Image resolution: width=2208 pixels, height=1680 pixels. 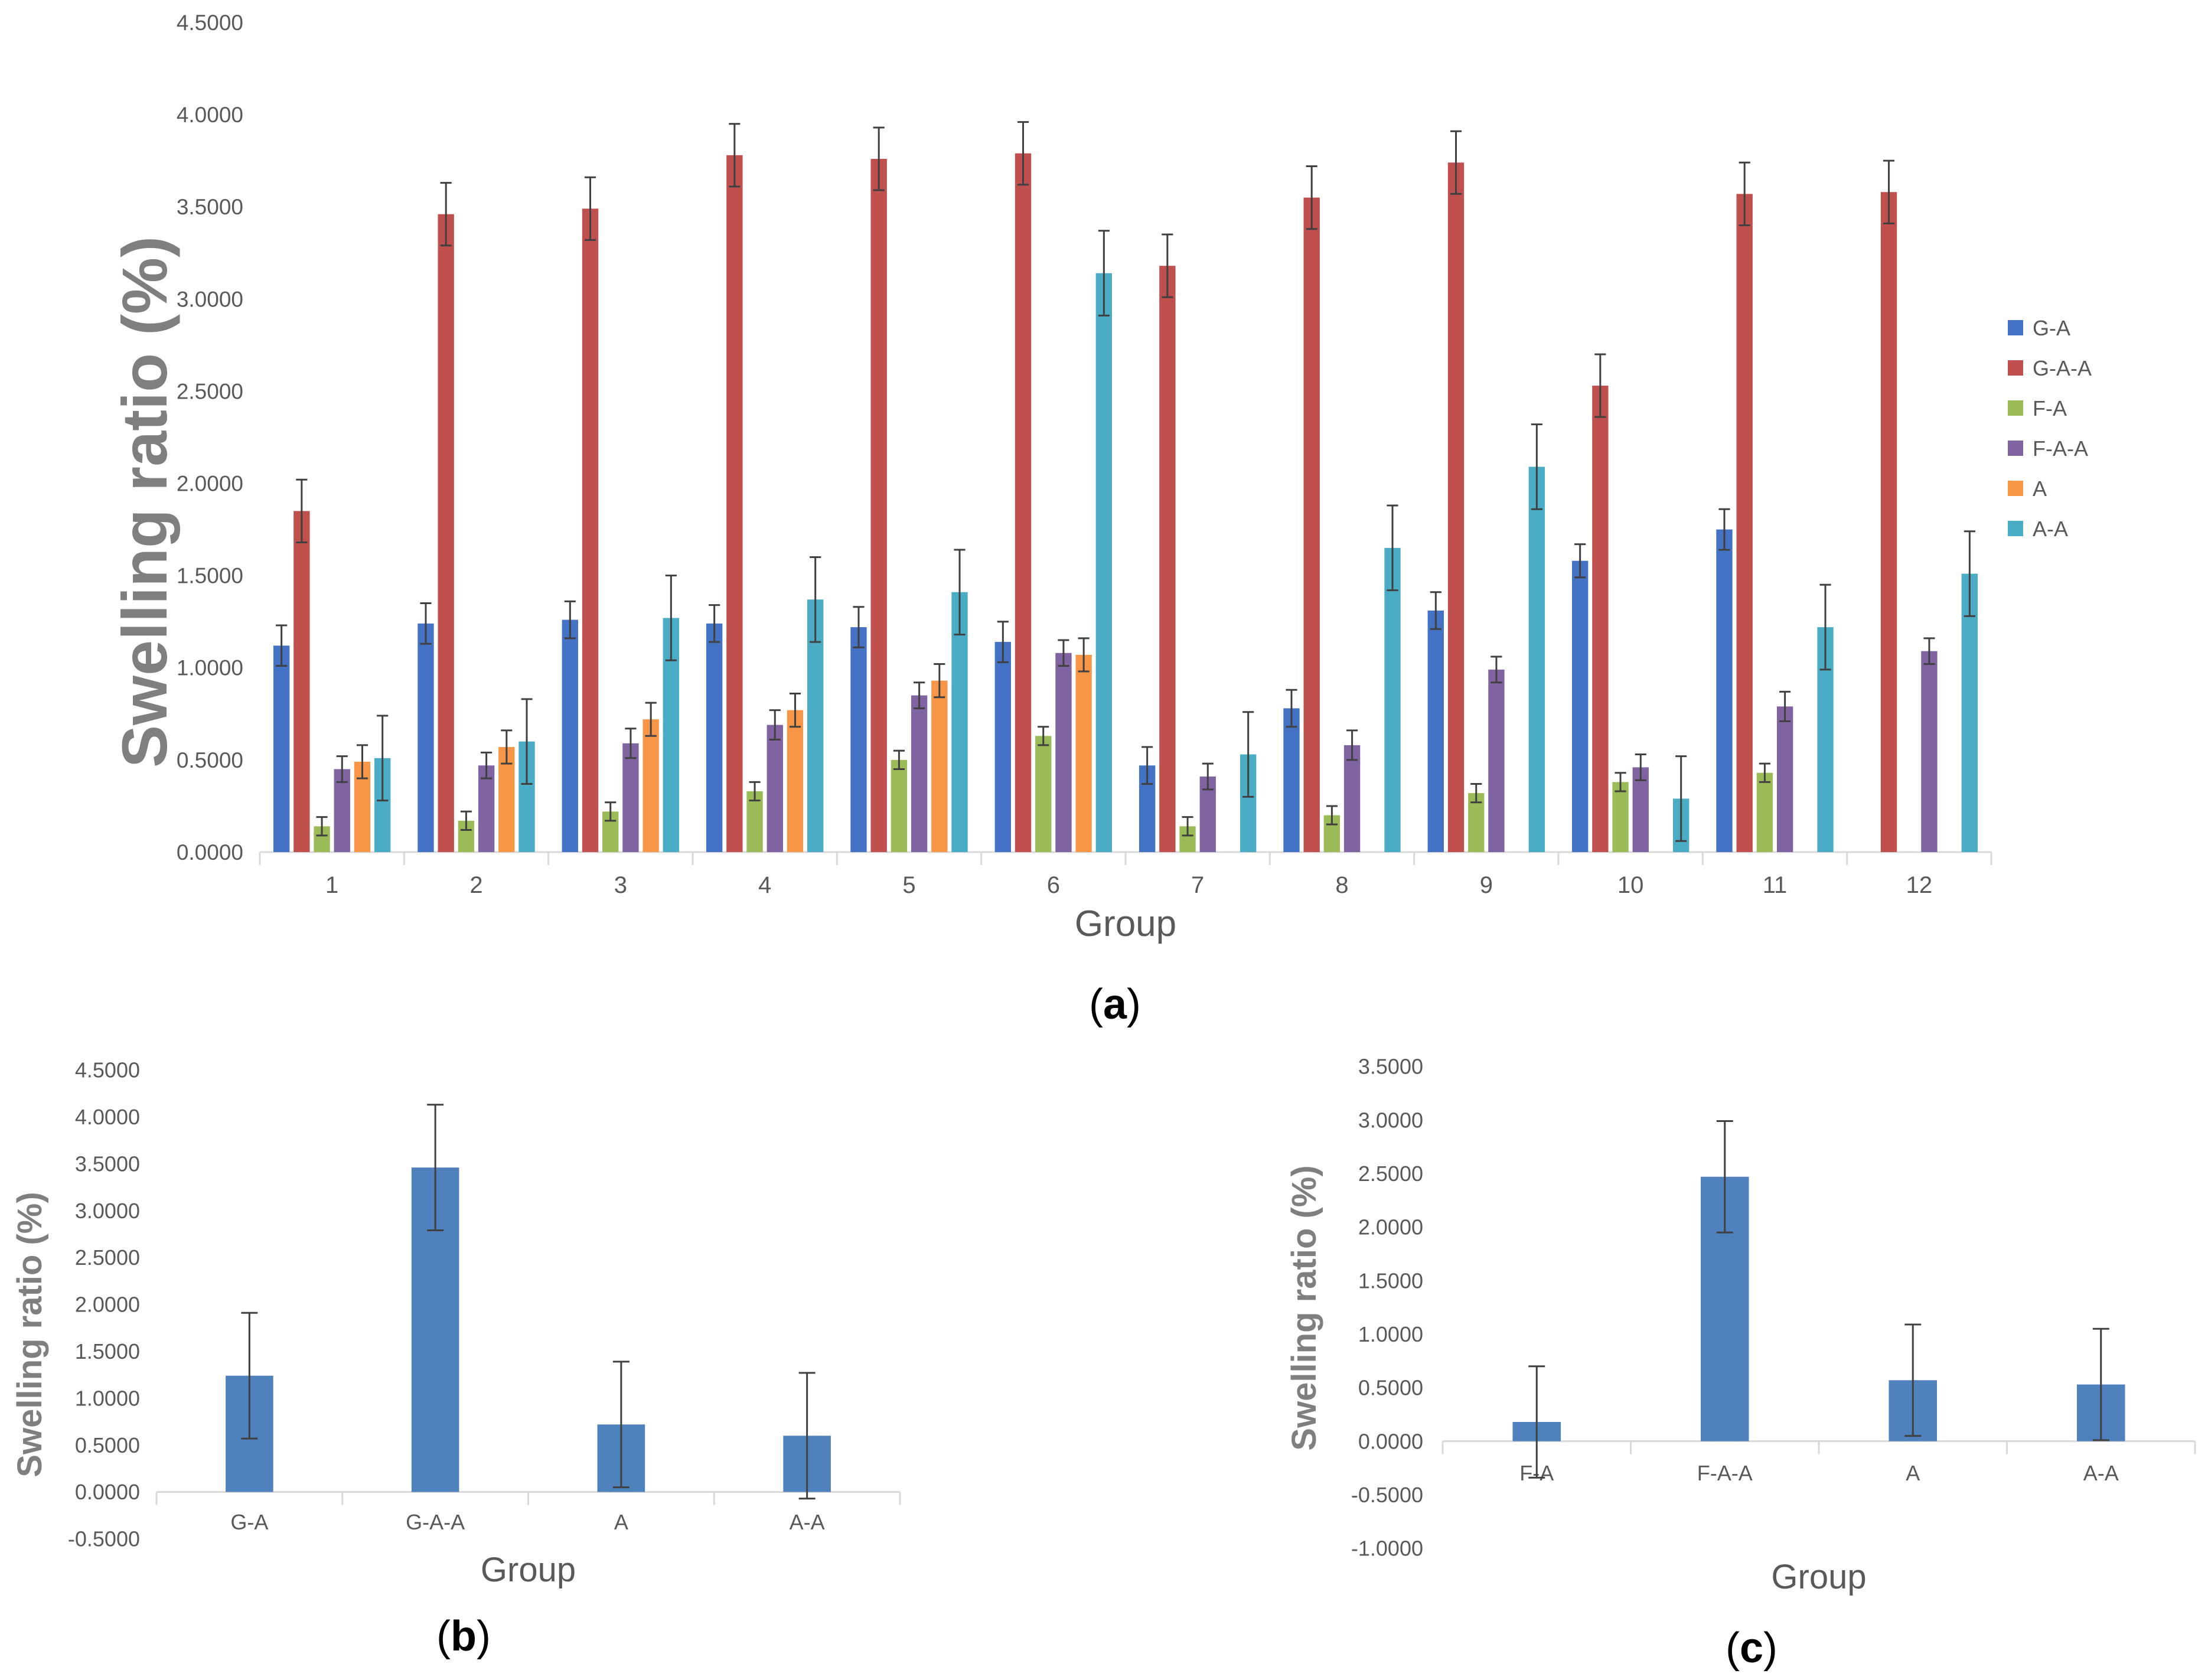 I want to click on panel-caption: (b), so click(x=463, y=1636).